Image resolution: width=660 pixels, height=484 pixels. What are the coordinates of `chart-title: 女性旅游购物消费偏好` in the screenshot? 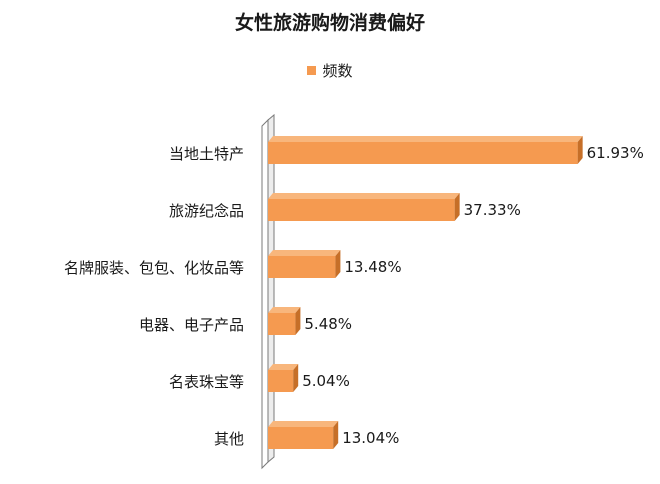 It's located at (329, 23).